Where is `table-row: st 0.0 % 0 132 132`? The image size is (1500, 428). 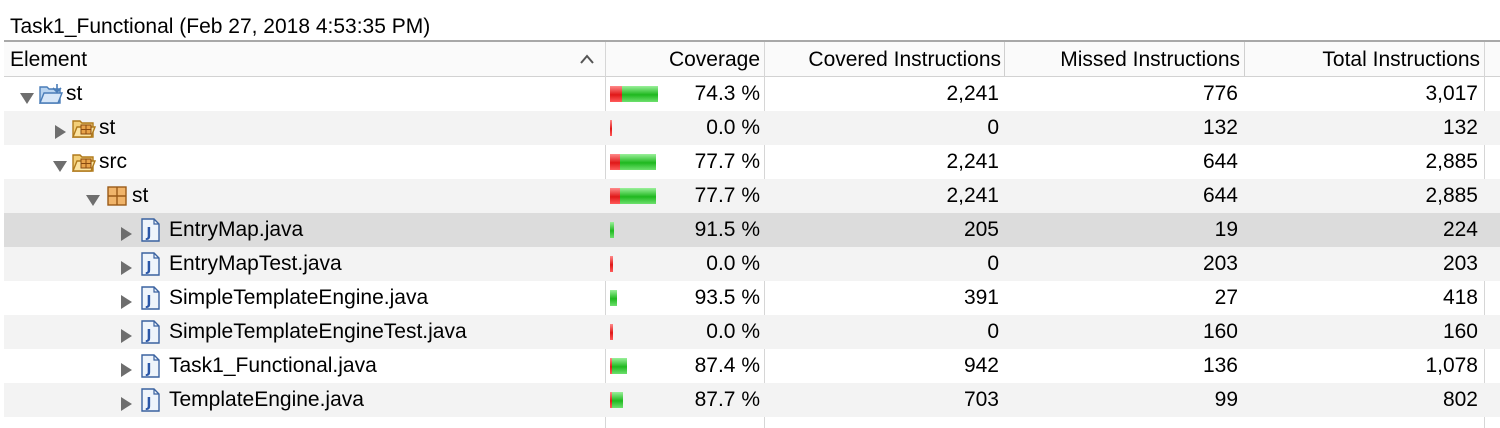
table-row: st 0.0 % 0 132 132 is located at coordinates (752, 128).